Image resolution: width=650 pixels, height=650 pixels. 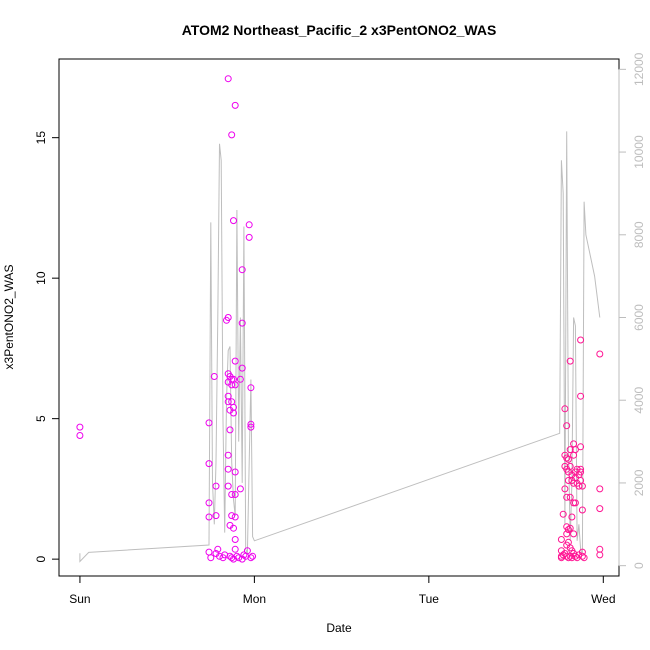 What do you see at coordinates (639, 400) in the screenshot?
I see `y2-tick-label: 4000` at bounding box center [639, 400].